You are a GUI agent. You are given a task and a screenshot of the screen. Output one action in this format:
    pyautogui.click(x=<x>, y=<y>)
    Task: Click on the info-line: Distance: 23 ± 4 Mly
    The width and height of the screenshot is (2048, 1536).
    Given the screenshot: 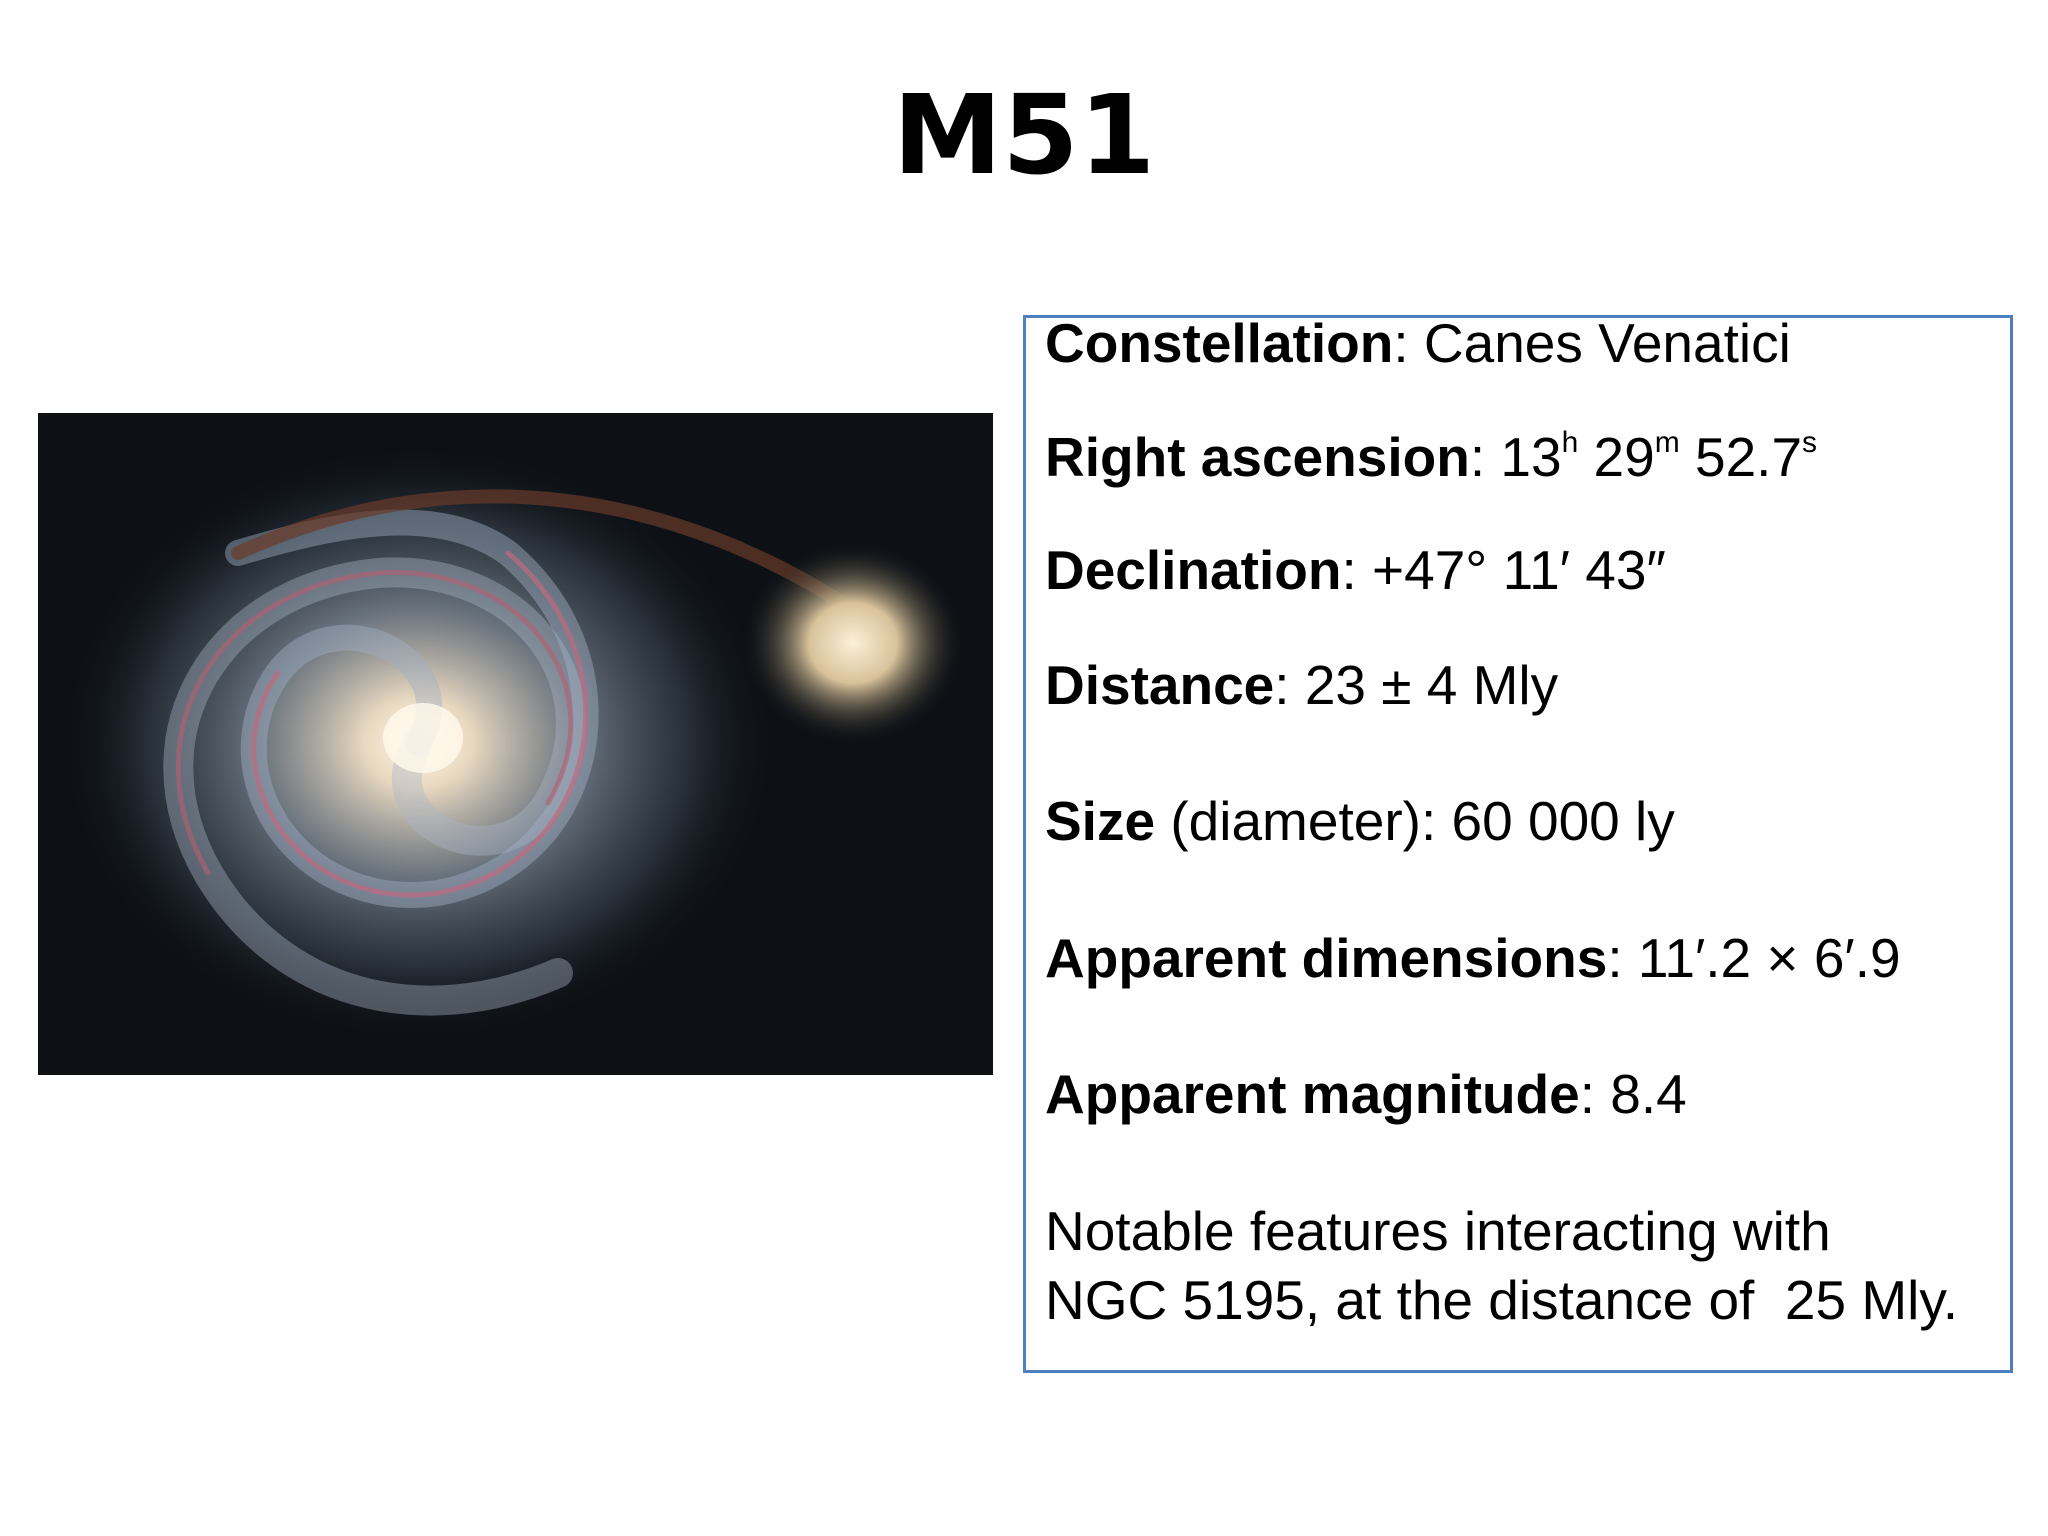 What is the action you would take?
    pyautogui.click(x=1301, y=685)
    